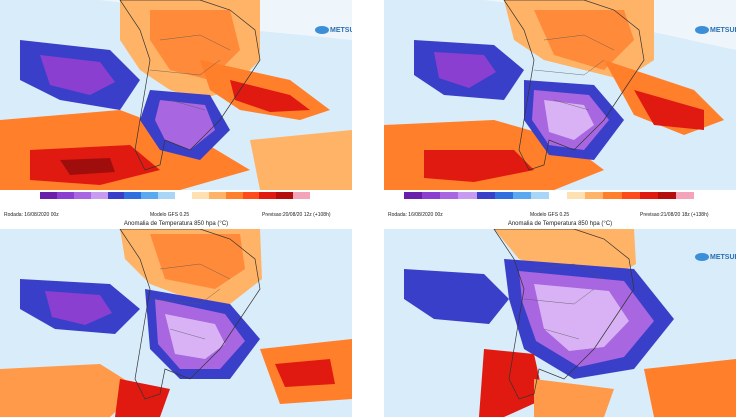  I want to click on footer-model-tl: Modelo GFS 0.25, so click(170, 215).